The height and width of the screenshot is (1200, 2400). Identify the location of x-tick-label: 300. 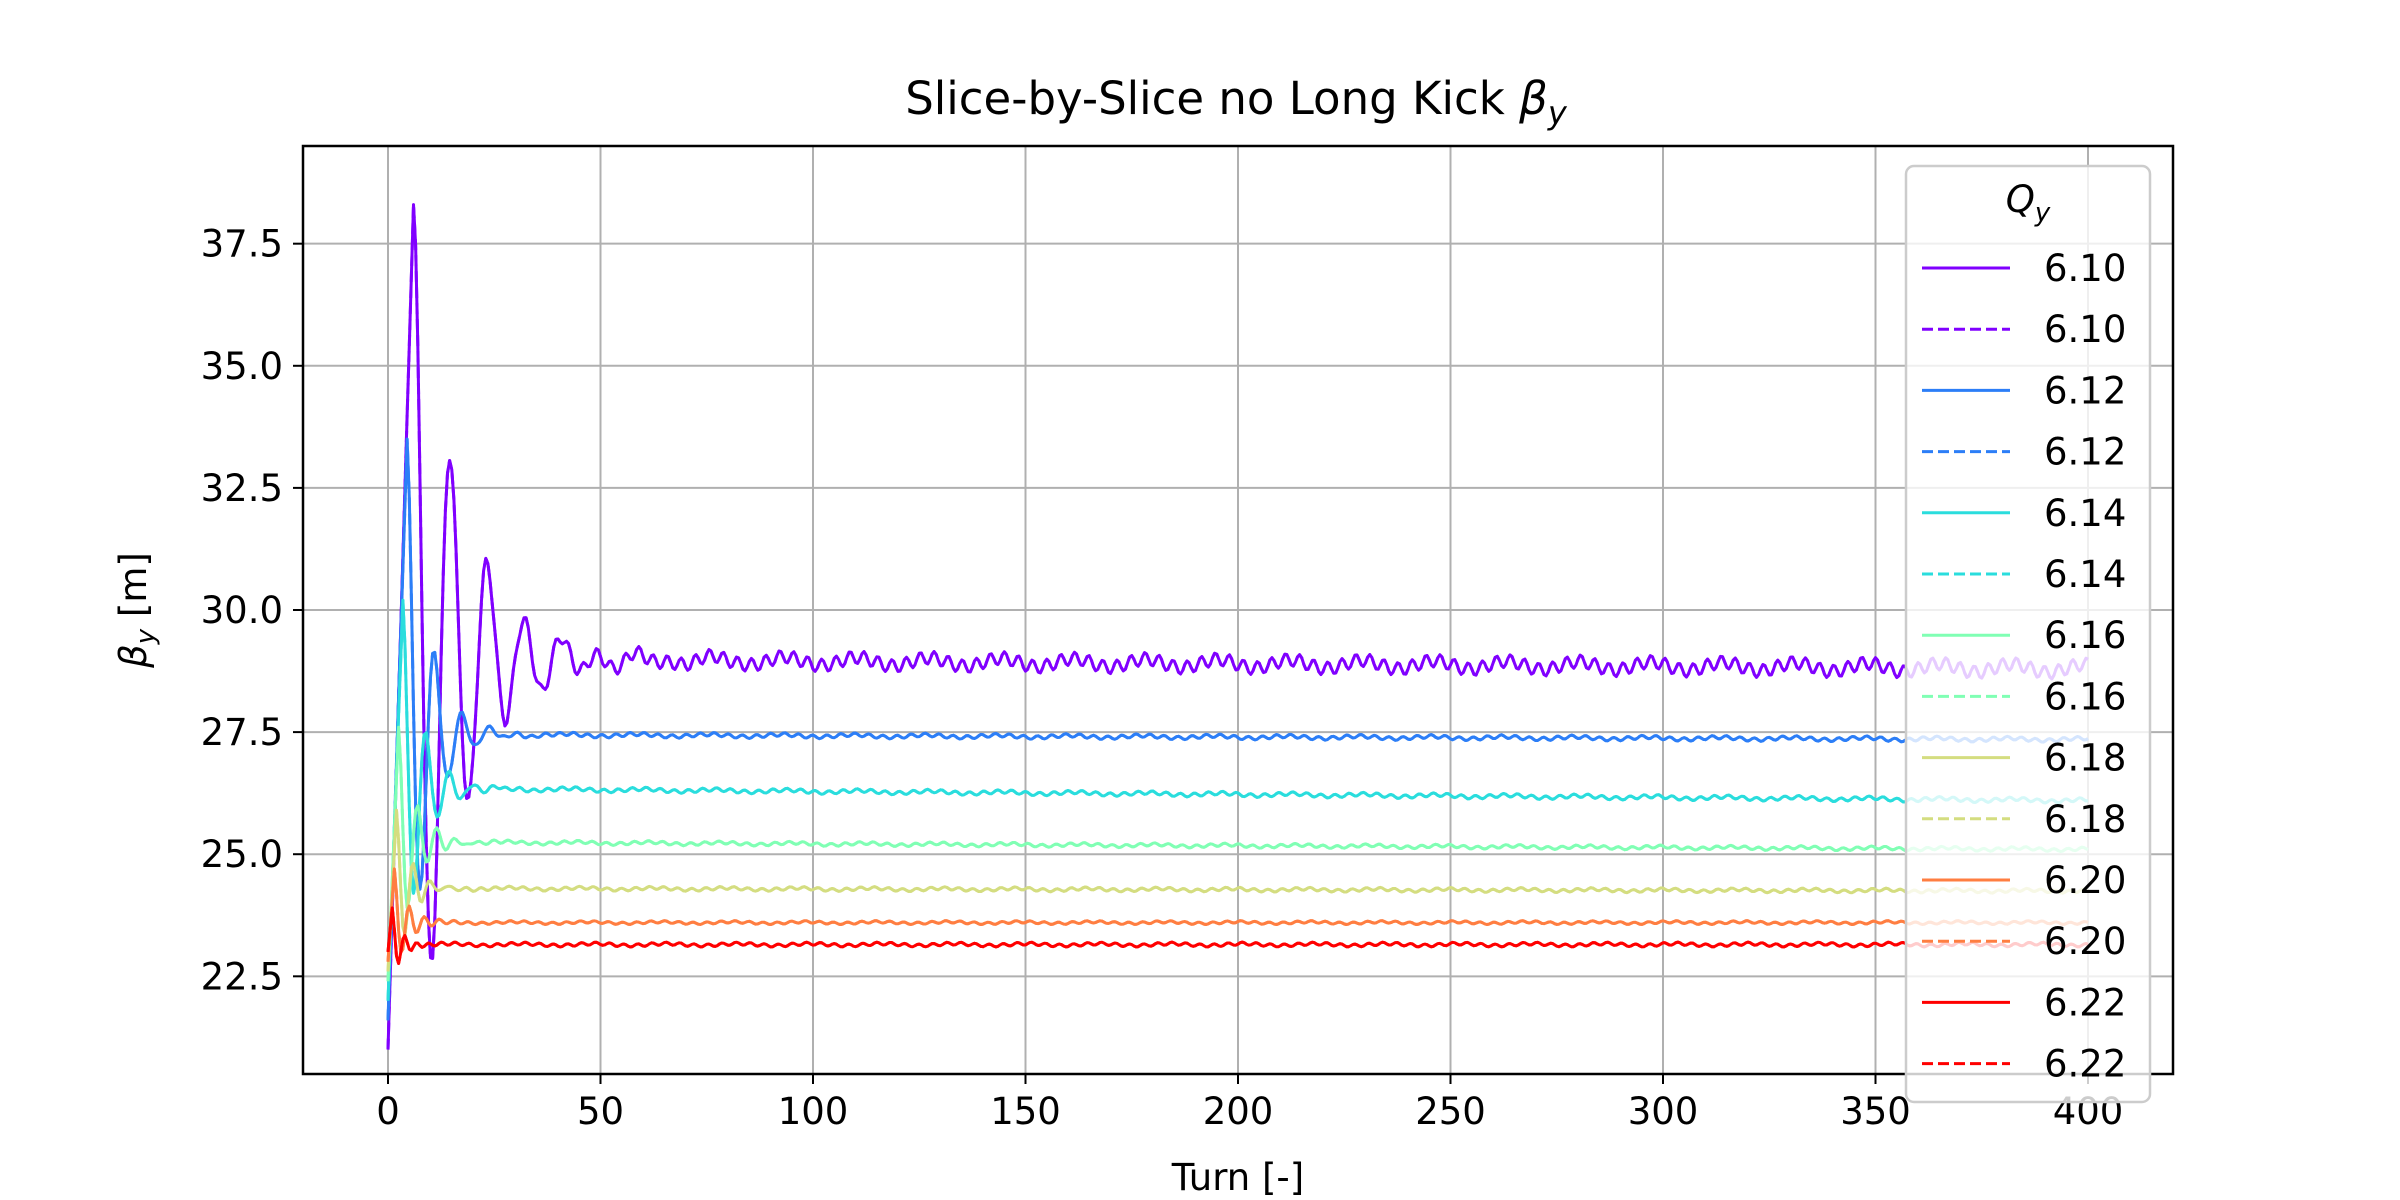
(1663, 1111).